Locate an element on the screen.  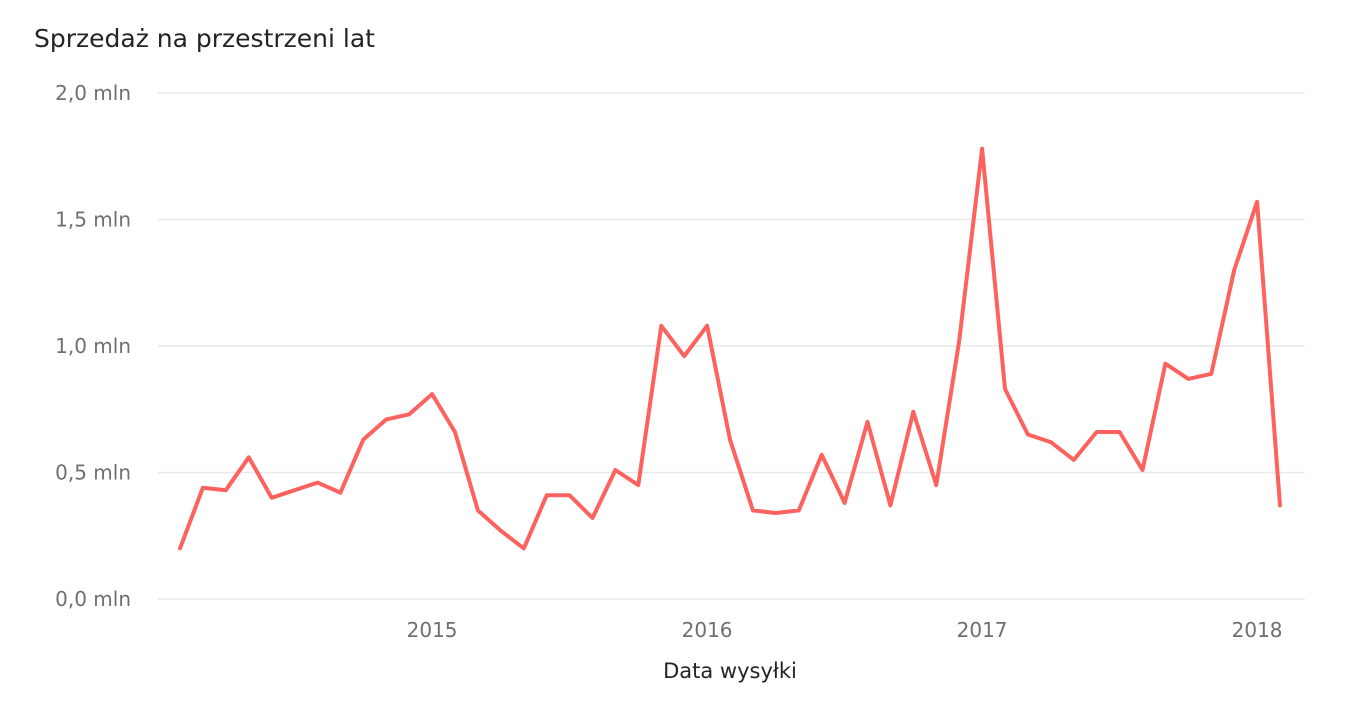
y-tick-label: 1,0 mln is located at coordinates (93, 346).